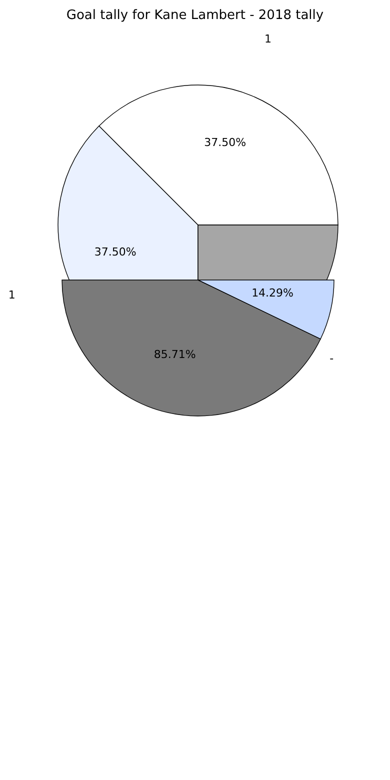 The height and width of the screenshot is (780, 390). I want to click on chart-title: Goal tally for Kane Lambert - 2018 tally, so click(195, 15).